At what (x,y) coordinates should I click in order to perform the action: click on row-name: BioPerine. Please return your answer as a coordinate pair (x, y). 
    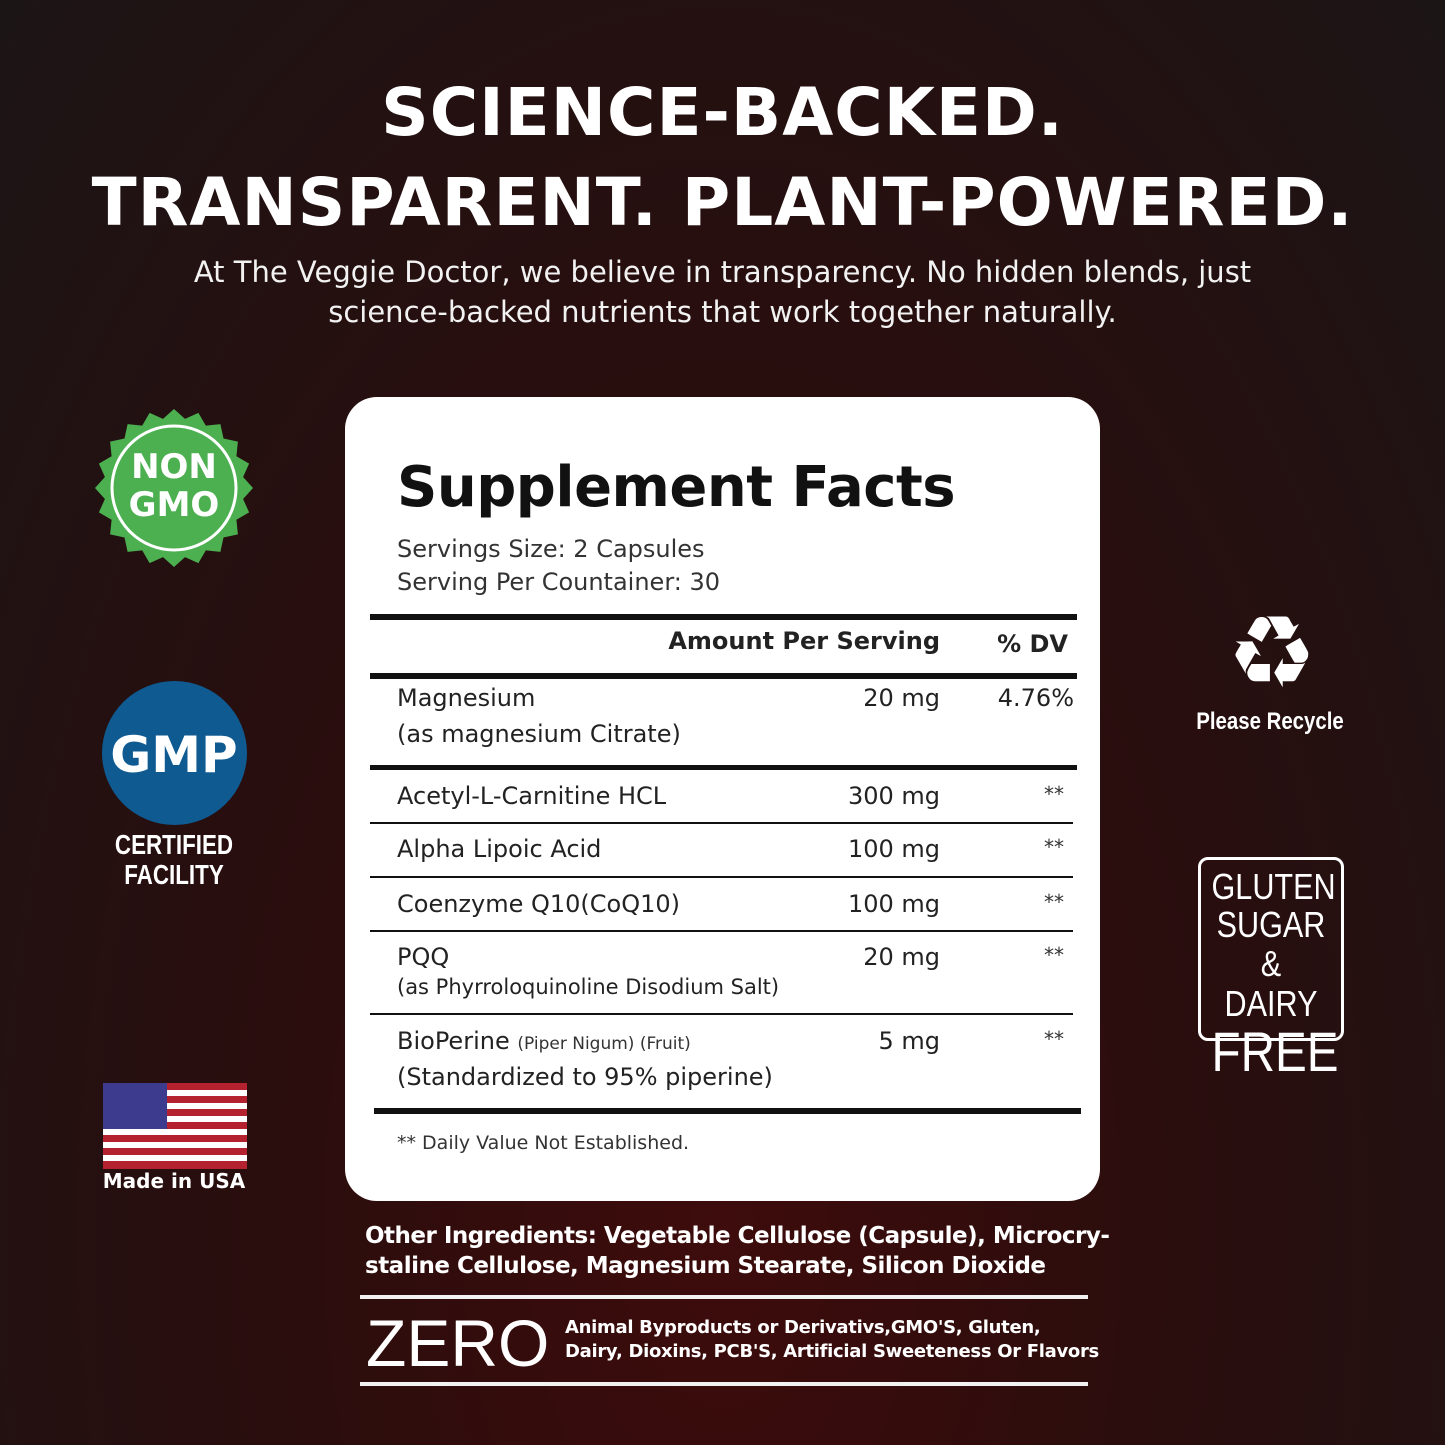
    Looking at the image, I should click on (453, 1041).